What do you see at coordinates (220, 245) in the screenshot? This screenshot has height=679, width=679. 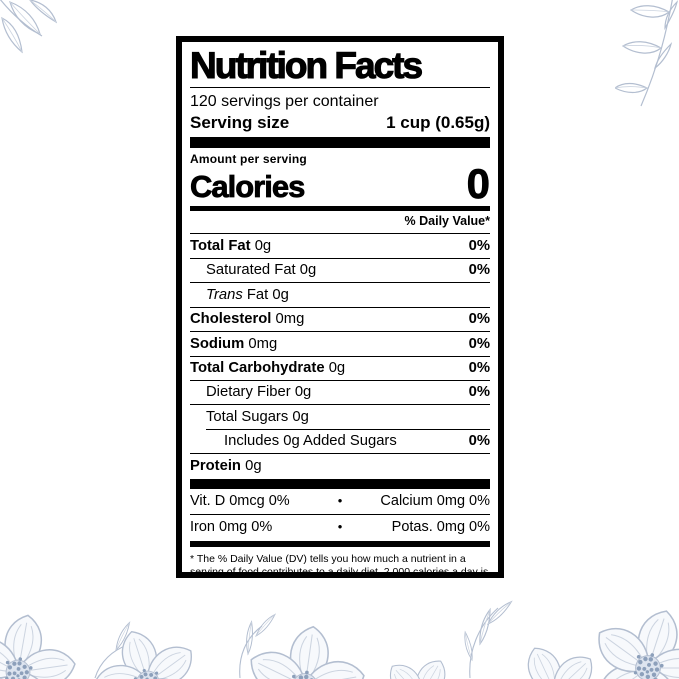 I see `nutrient-name: Total Fat` at bounding box center [220, 245].